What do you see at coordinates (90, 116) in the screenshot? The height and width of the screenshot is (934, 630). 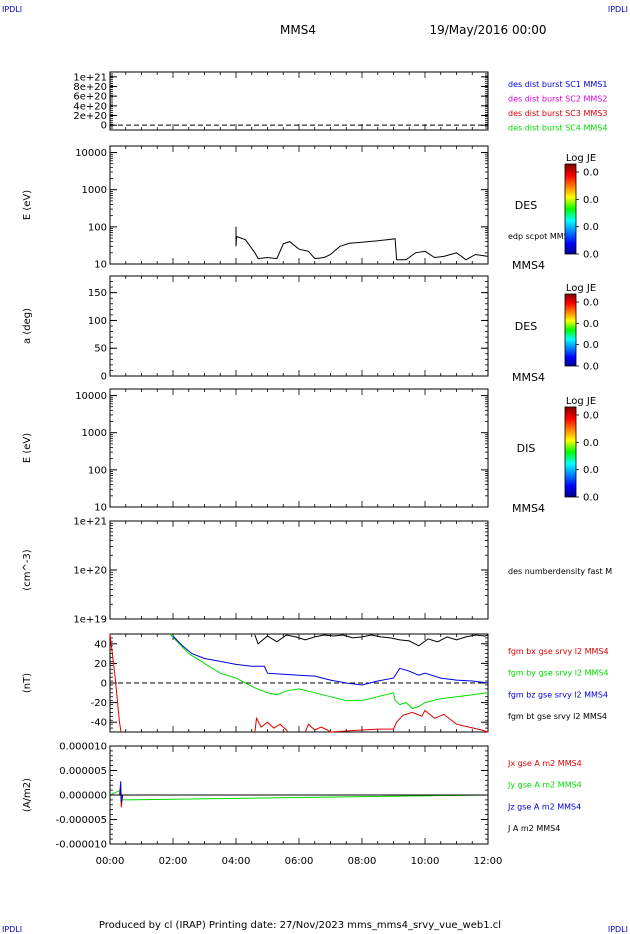 I see `y-tick-label: 2e+20` at bounding box center [90, 116].